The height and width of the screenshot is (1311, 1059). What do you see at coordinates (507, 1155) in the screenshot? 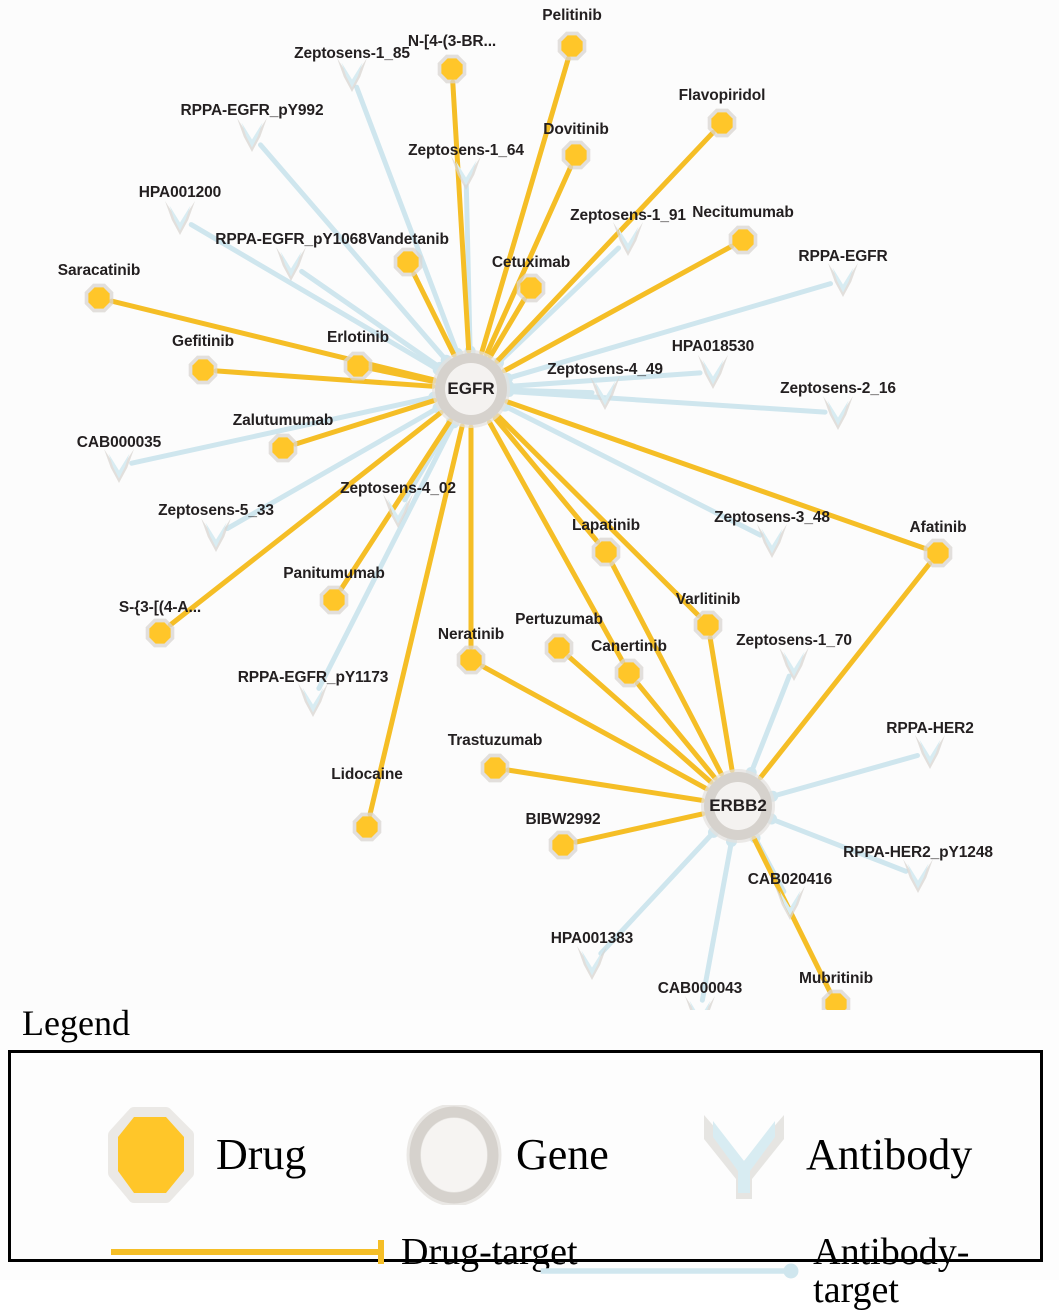
I see `legend-item-gene: Gene` at bounding box center [507, 1155].